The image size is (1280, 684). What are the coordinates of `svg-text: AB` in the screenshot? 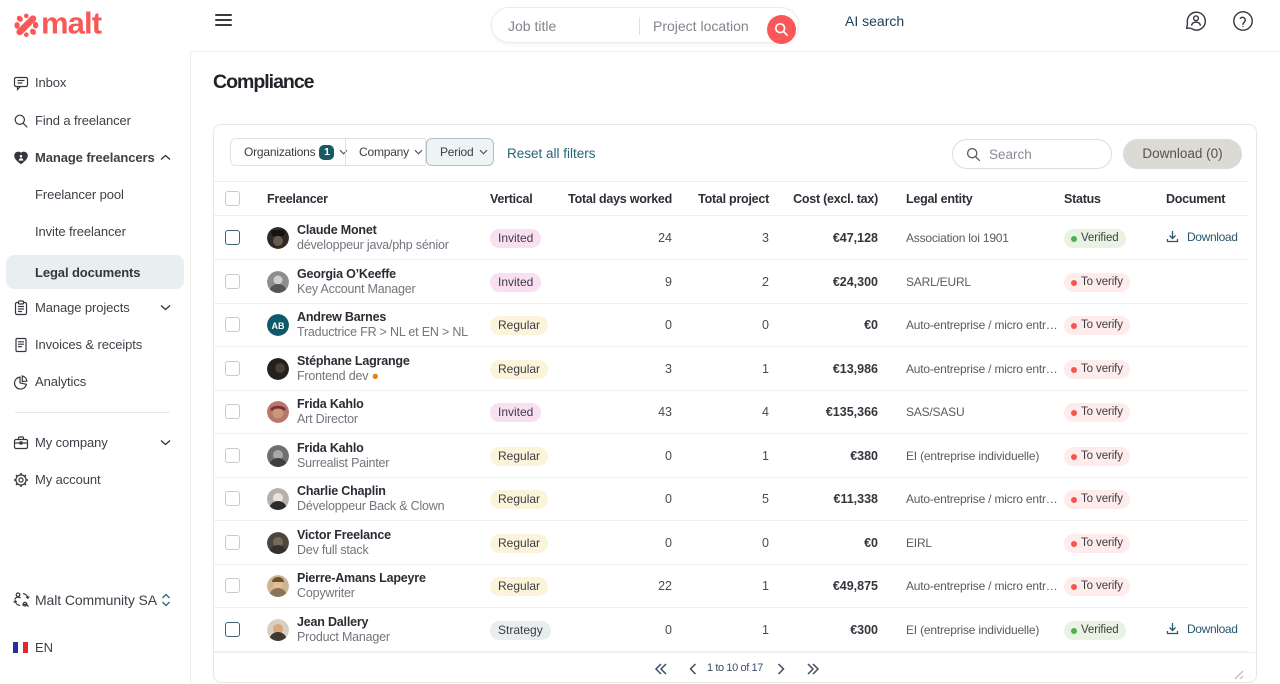 It's located at (278, 326).